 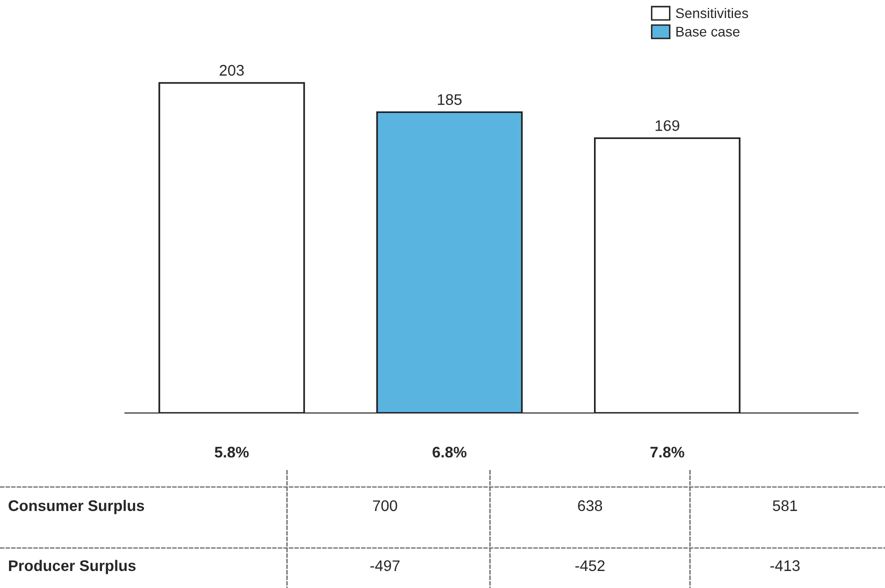 I want to click on legend-label: Base case, so click(x=708, y=31).